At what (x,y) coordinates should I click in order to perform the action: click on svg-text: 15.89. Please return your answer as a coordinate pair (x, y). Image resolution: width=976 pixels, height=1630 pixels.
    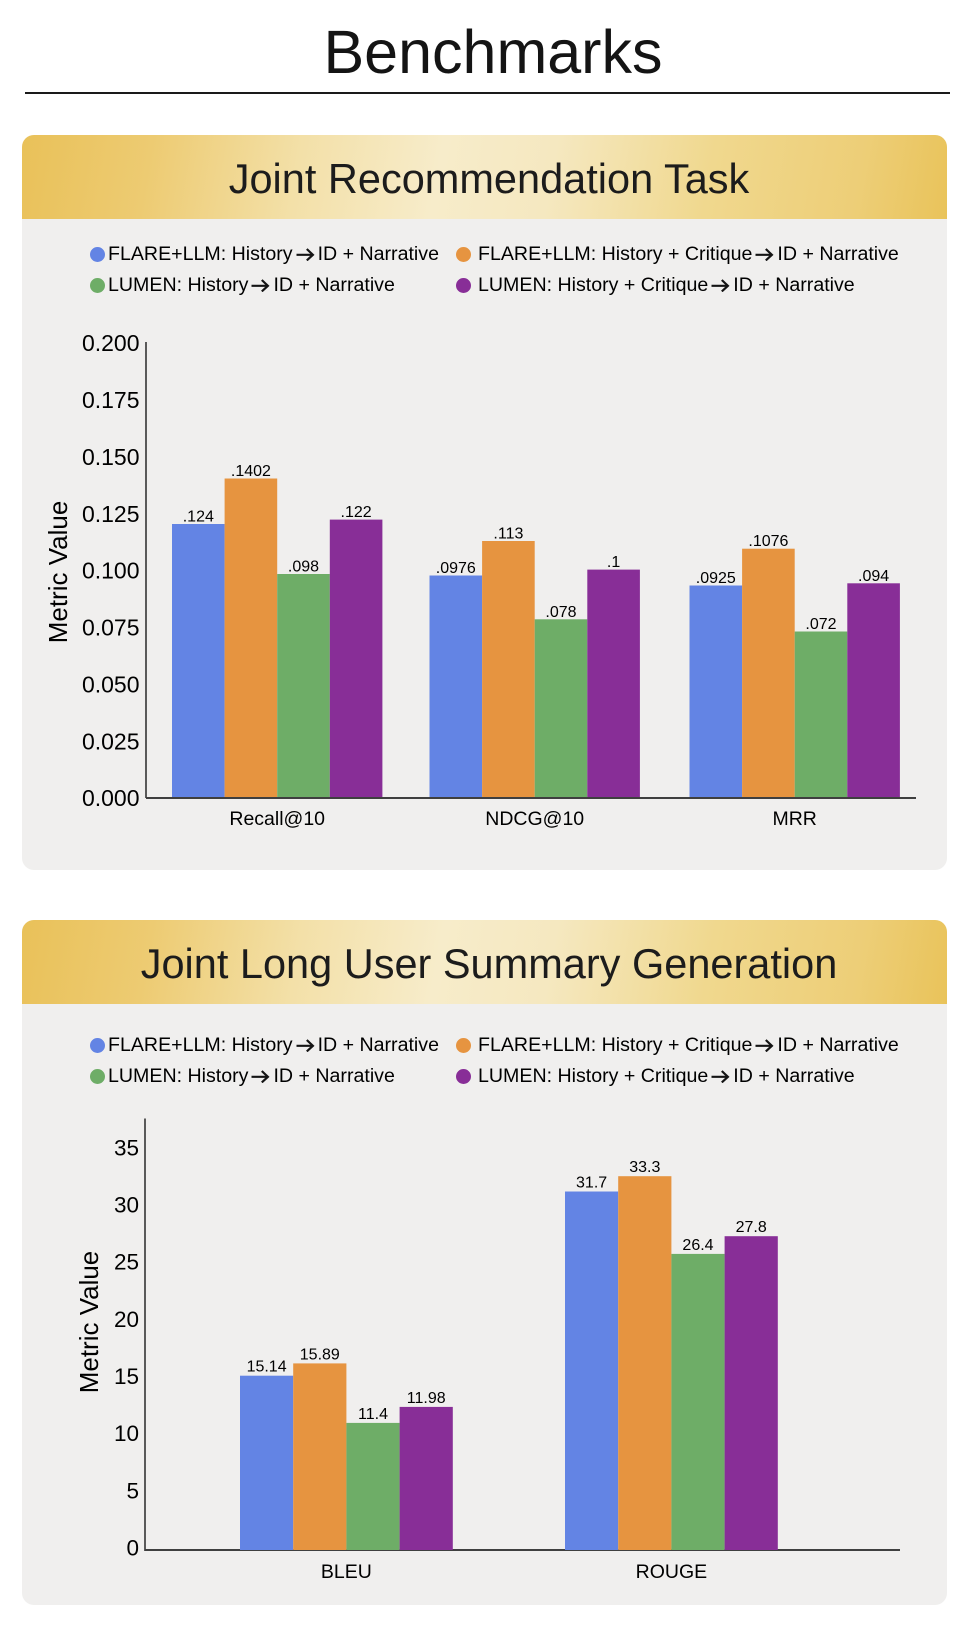
    Looking at the image, I should click on (320, 1354).